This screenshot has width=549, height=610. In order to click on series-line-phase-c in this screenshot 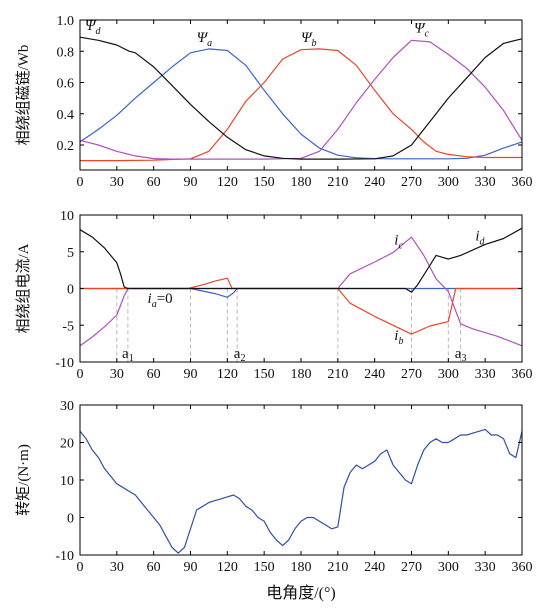, I will do `click(301, 291)`.